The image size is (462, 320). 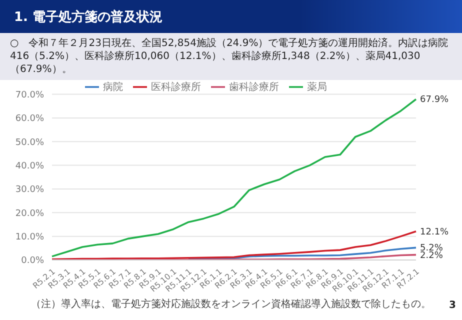 I want to click on y-tick-label: 60.0%, so click(x=29, y=119).